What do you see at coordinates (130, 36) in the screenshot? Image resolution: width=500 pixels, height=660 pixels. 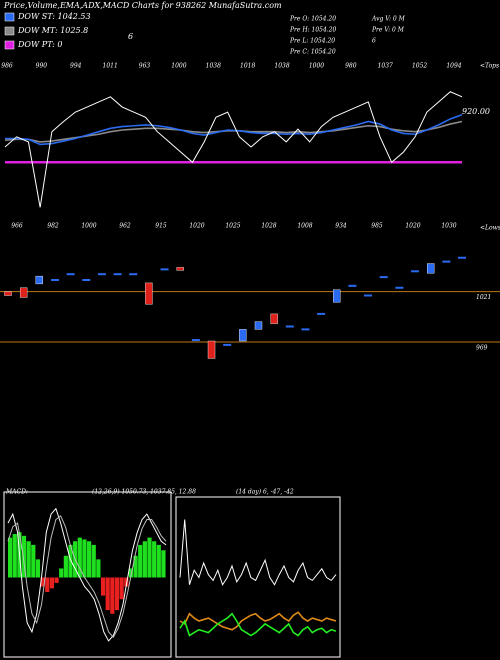 I see `legend-note: 6` at bounding box center [130, 36].